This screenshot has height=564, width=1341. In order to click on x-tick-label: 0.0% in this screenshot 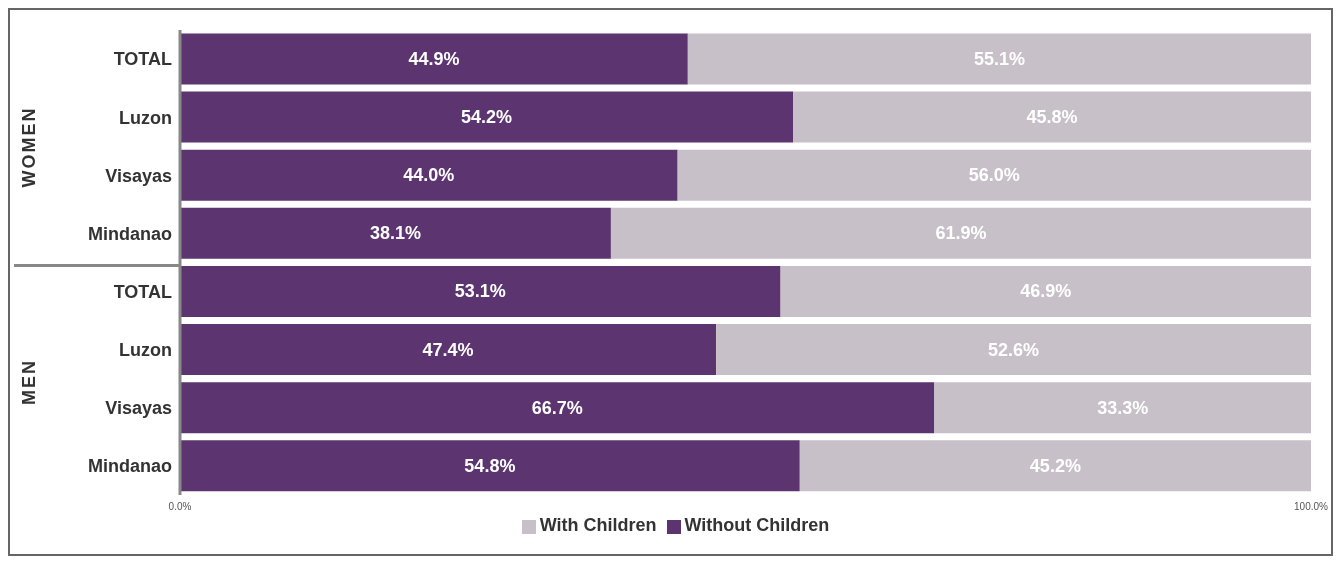, I will do `click(180, 507)`.